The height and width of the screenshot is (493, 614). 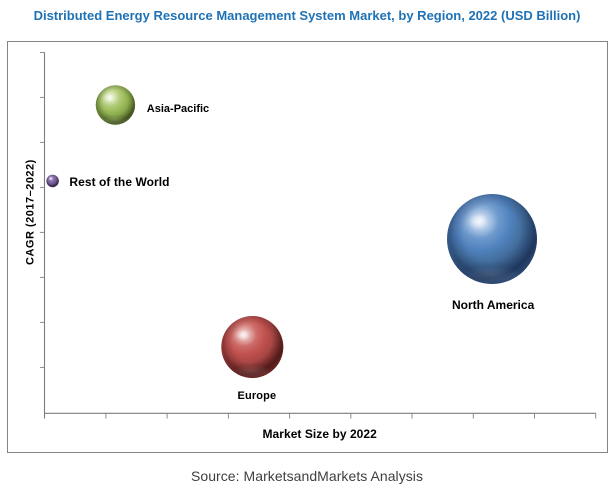 What do you see at coordinates (31, 212) in the screenshot?
I see `svg-text: CAGR (2017–2022)` at bounding box center [31, 212].